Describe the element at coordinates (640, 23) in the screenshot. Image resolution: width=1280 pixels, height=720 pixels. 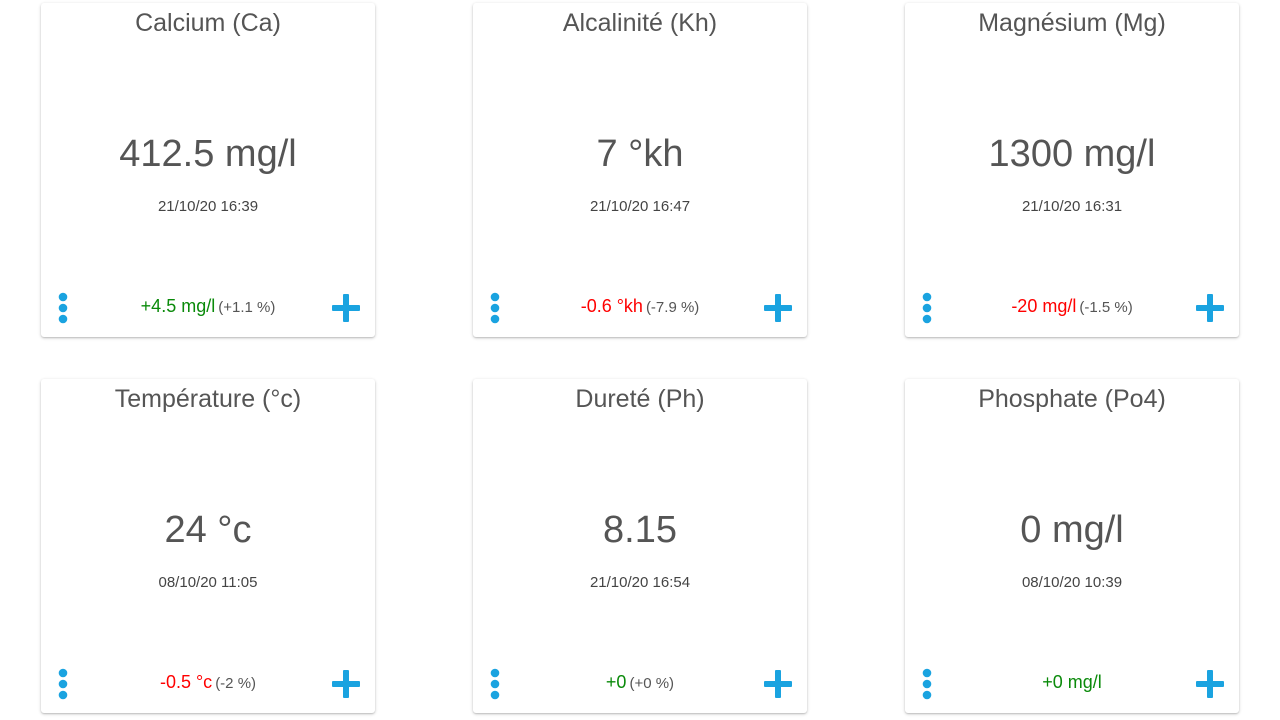
I see `card-title: Alcalinité (Kh)` at that location.